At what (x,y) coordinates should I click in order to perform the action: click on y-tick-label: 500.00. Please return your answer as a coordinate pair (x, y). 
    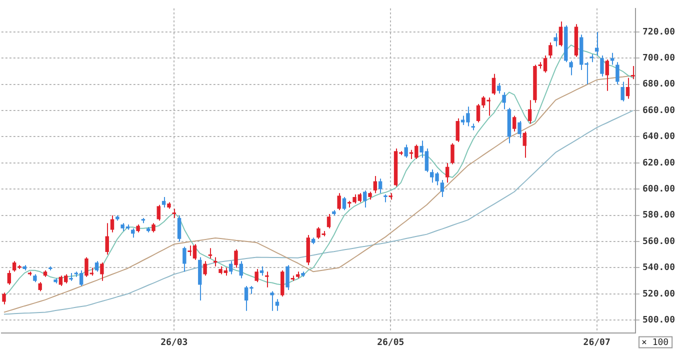
    Looking at the image, I should click on (659, 320).